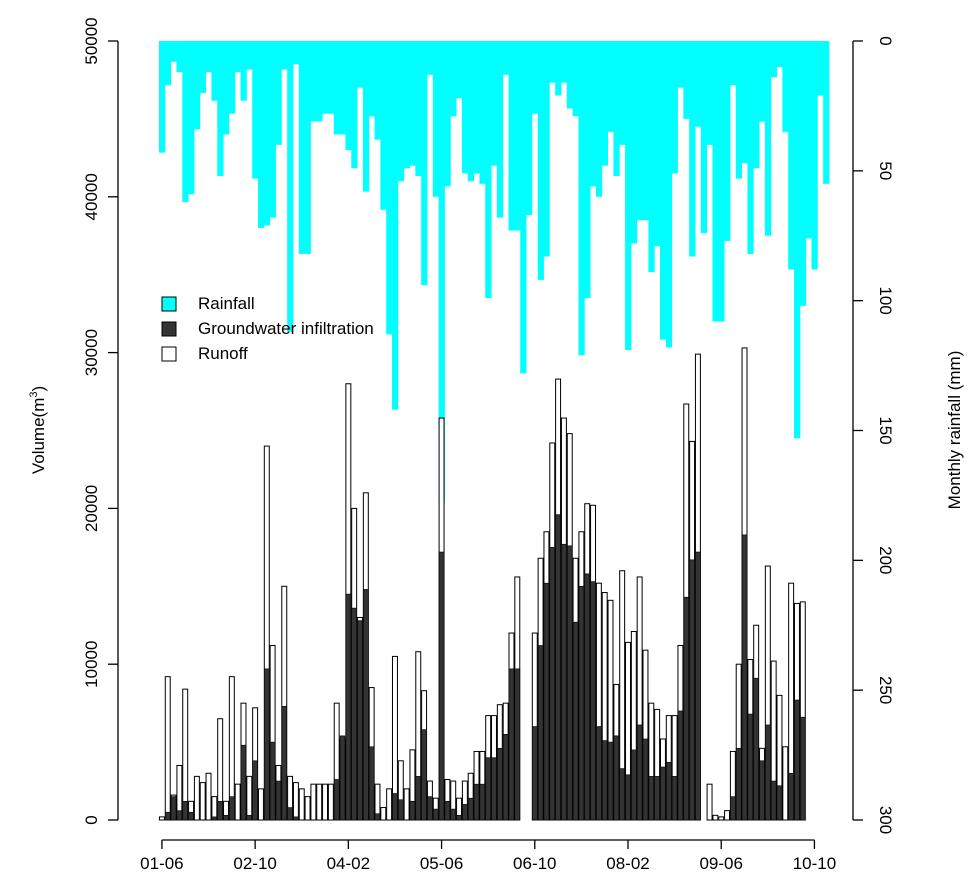 This screenshot has height=880, width=971. I want to click on x-tick-label: 08-02, so click(627, 863).